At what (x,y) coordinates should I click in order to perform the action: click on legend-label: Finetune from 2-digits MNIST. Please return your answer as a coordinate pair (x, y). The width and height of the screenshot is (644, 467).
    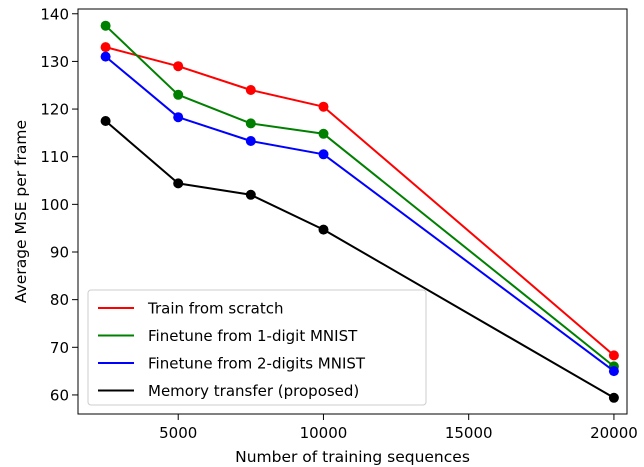
    Looking at the image, I should click on (257, 364).